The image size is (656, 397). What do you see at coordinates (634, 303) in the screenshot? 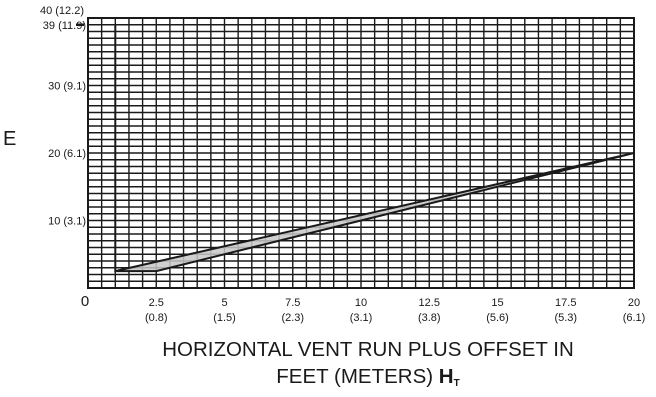
I see `x-tick-label: 20` at bounding box center [634, 303].